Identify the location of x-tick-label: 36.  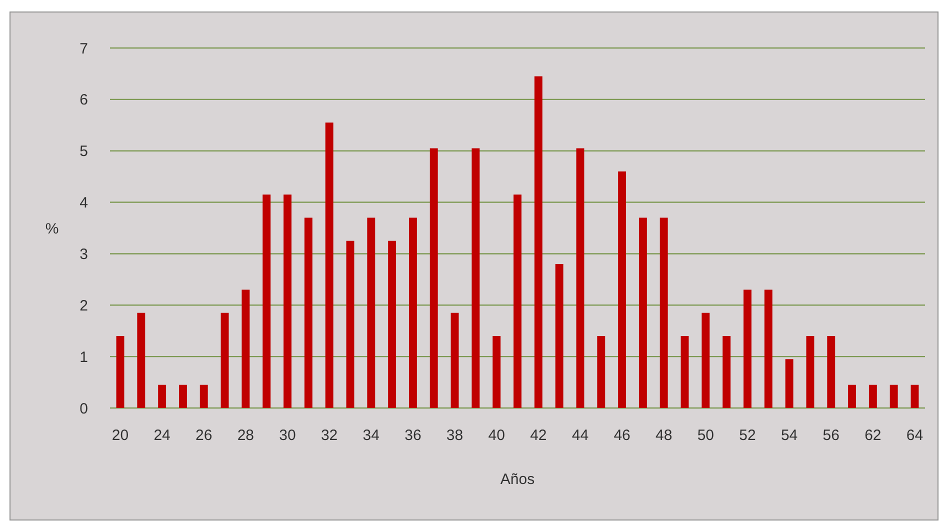
(413, 435).